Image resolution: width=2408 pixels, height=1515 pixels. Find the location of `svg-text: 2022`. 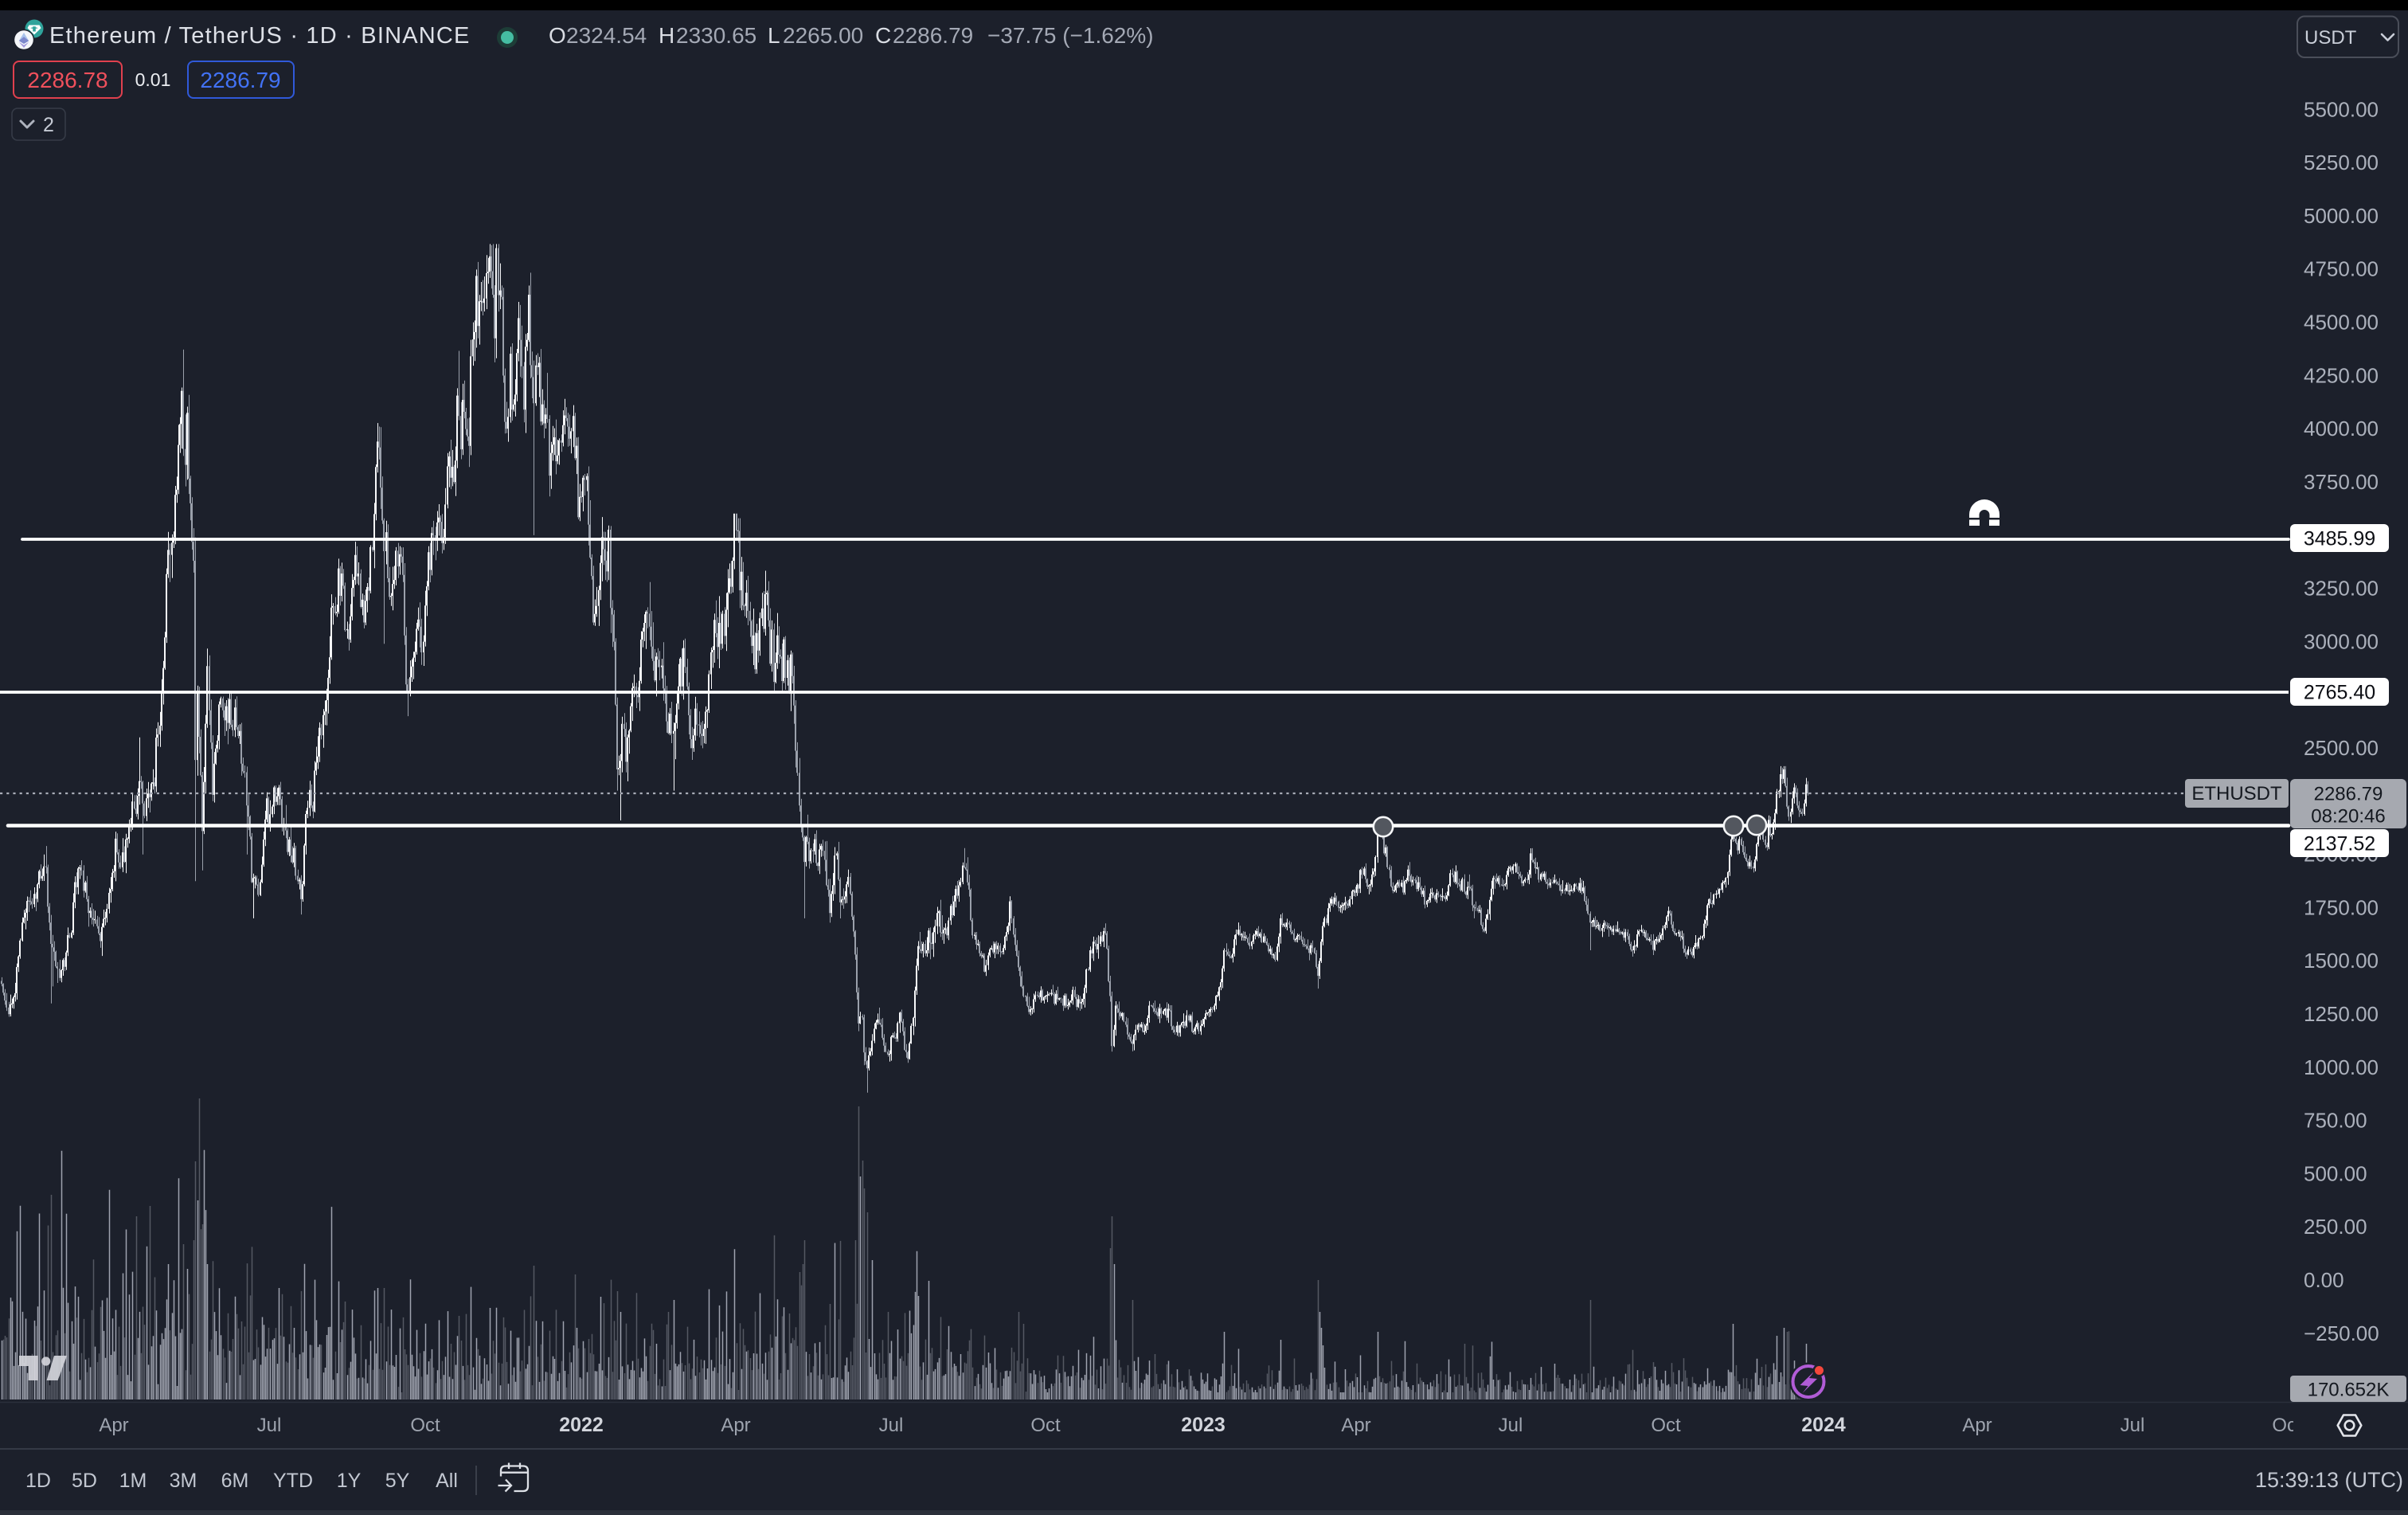

svg-text: 2022 is located at coordinates (581, 1425).